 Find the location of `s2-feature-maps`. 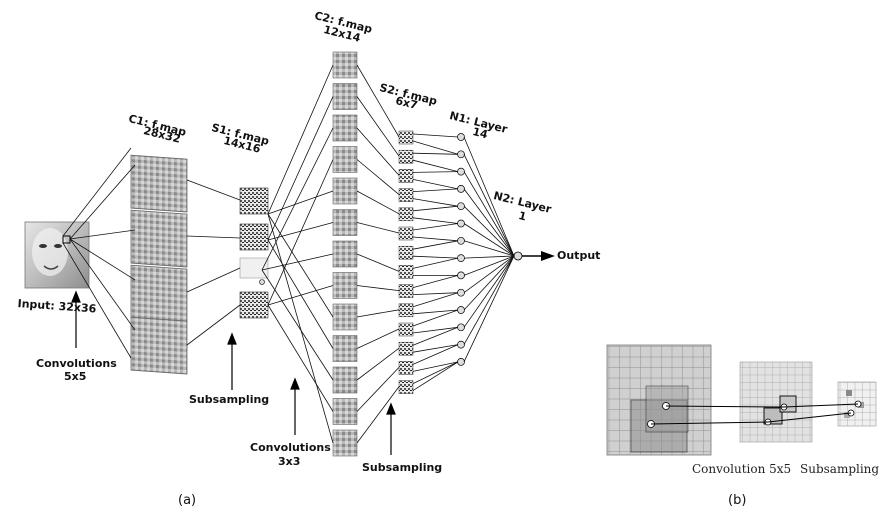

s2-feature-maps is located at coordinates (406, 262).